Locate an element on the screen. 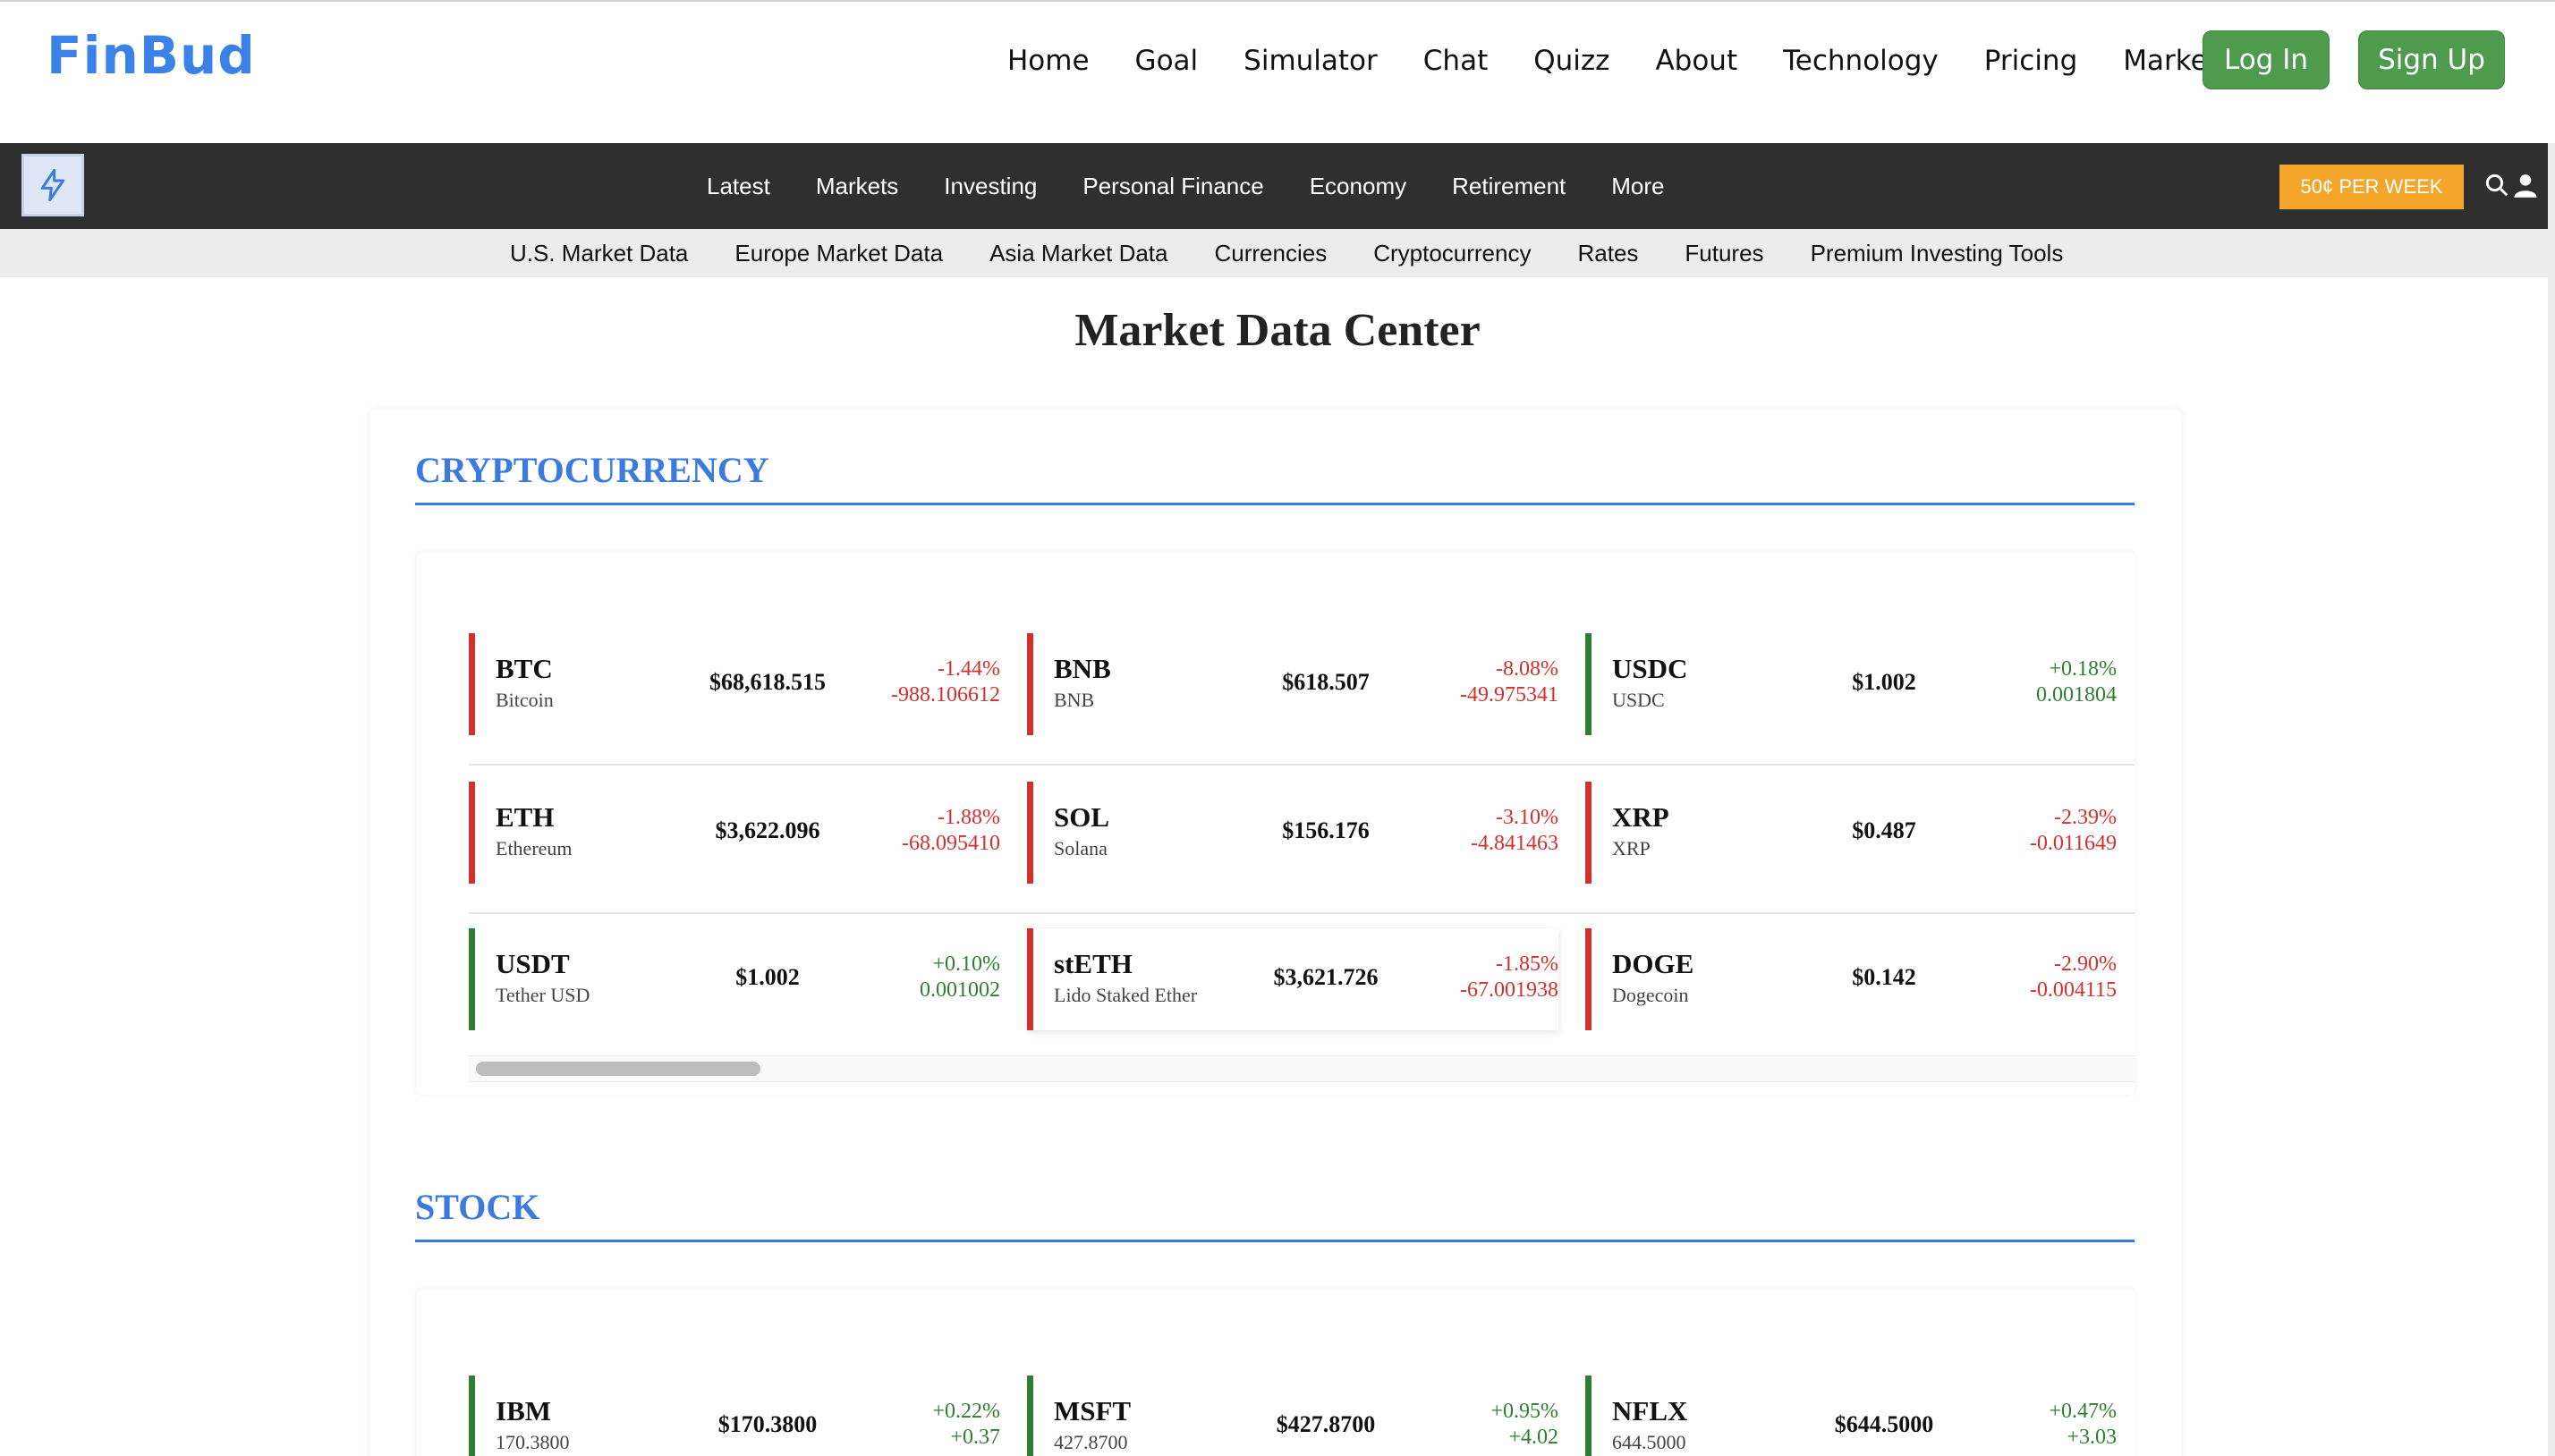  ticker-name: XRP is located at coordinates (1632, 848).